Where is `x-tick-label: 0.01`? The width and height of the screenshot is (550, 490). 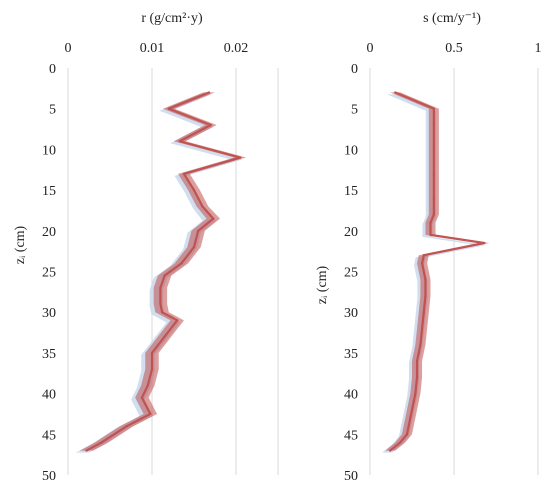
x-tick-label: 0.01 is located at coordinates (152, 48).